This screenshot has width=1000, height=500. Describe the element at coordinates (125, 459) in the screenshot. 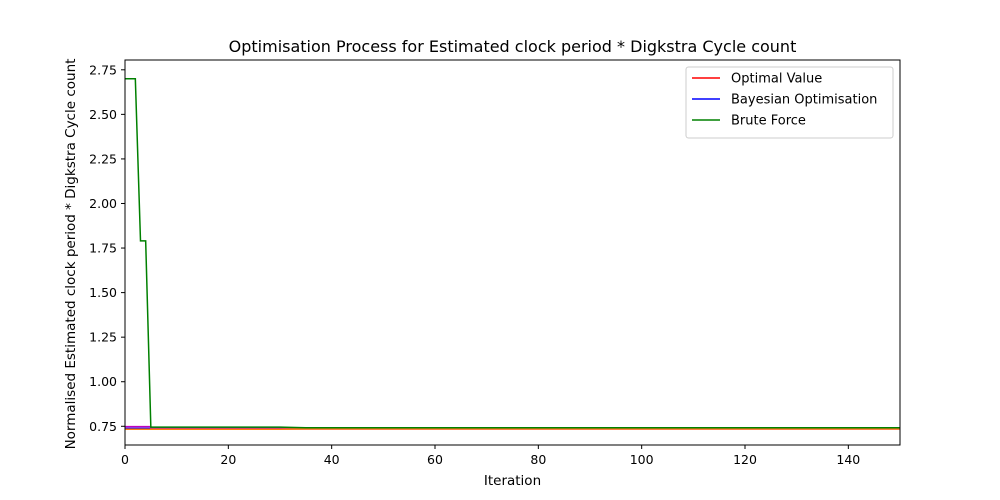

I see `x-tick-label: 0` at that location.